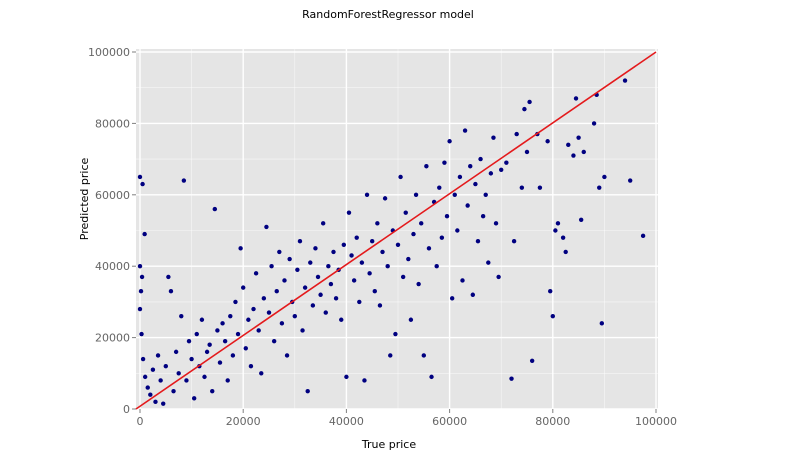  What do you see at coordinates (552, 421) in the screenshot?
I see `x-tick-label: 80000` at bounding box center [552, 421].